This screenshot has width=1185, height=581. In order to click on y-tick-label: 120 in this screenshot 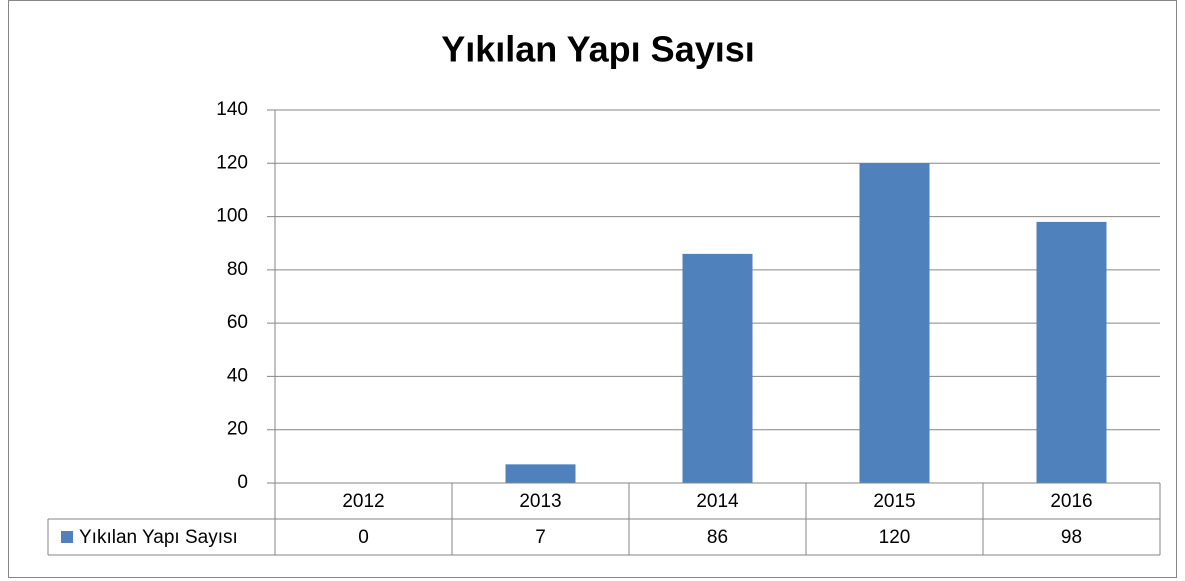, I will do `click(232, 162)`.